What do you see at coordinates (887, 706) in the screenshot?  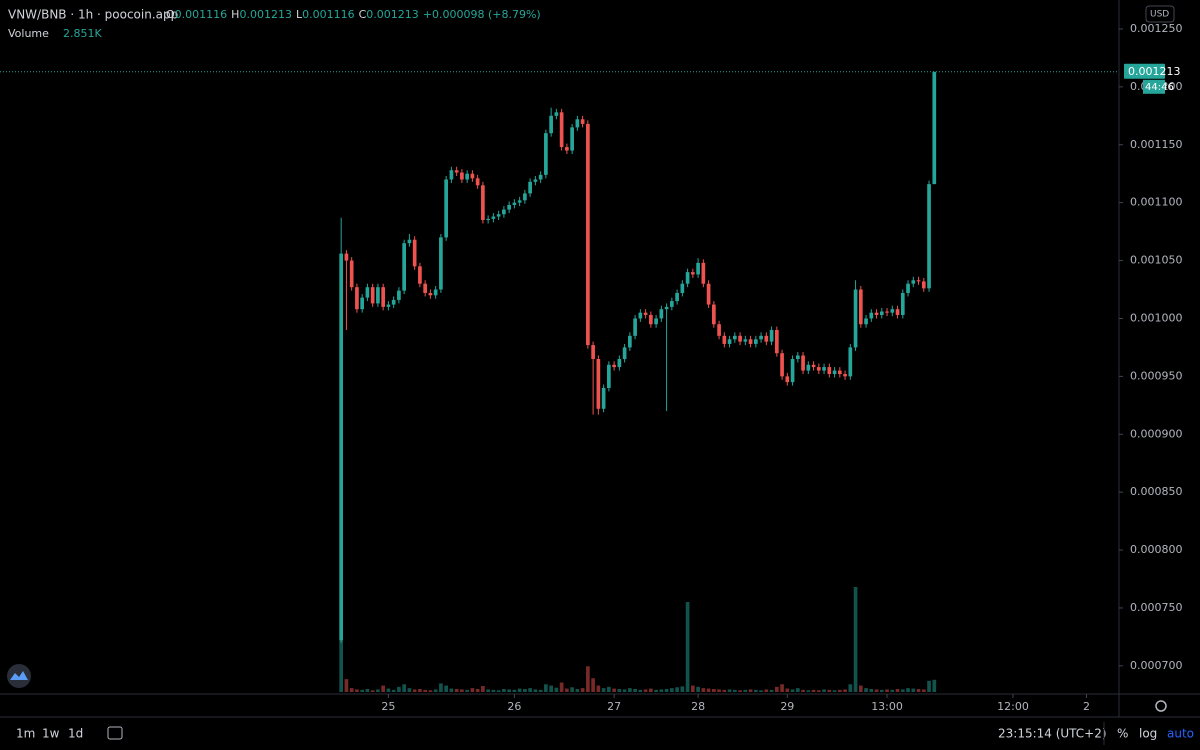 I see `x-tick-label: 13:00` at bounding box center [887, 706].